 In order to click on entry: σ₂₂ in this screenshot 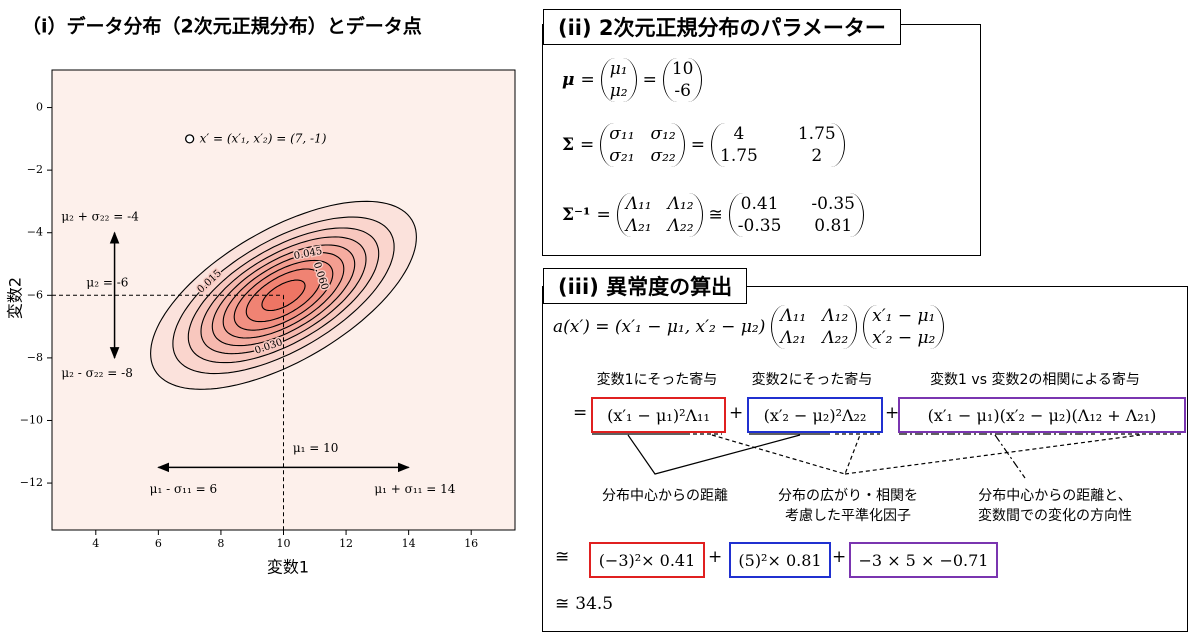, I will do `click(663, 156)`.